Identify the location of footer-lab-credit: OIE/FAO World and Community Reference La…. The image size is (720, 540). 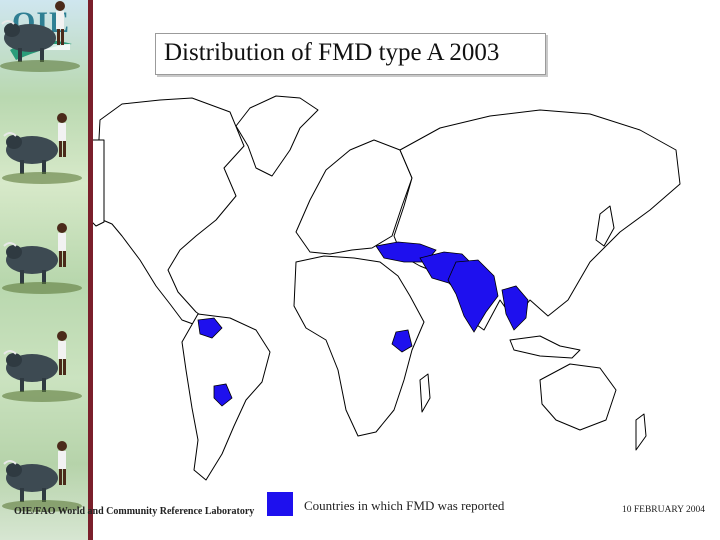
(134, 511).